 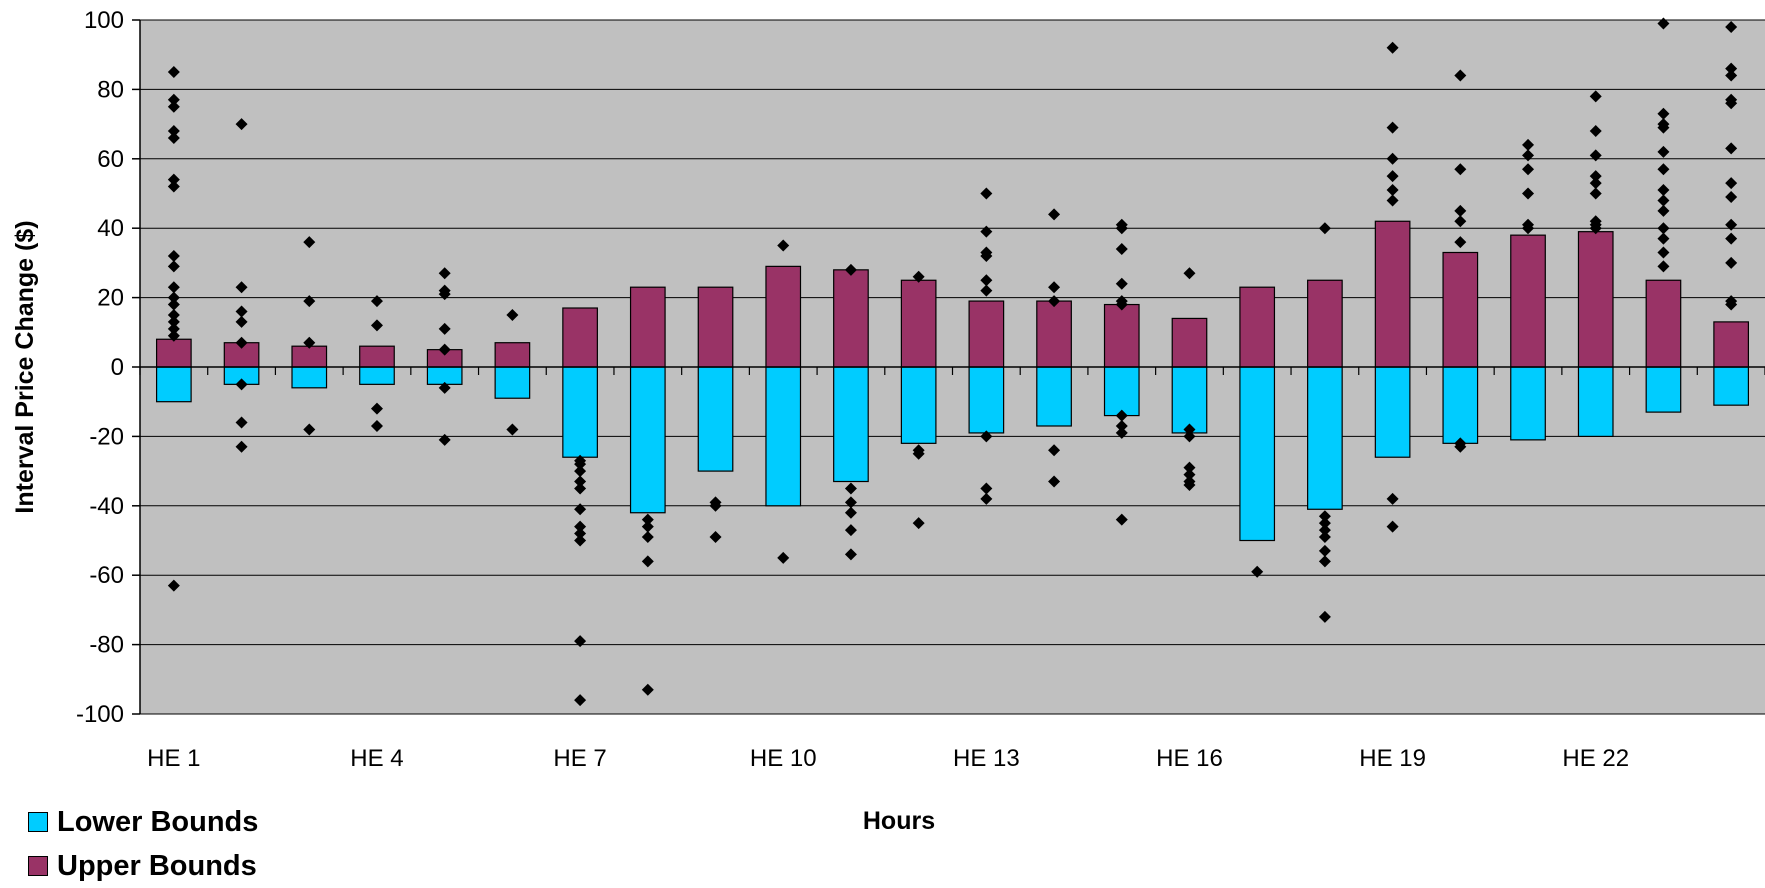 What do you see at coordinates (143, 822) in the screenshot?
I see `legend-item-lower-bounds: Lower Bounds` at bounding box center [143, 822].